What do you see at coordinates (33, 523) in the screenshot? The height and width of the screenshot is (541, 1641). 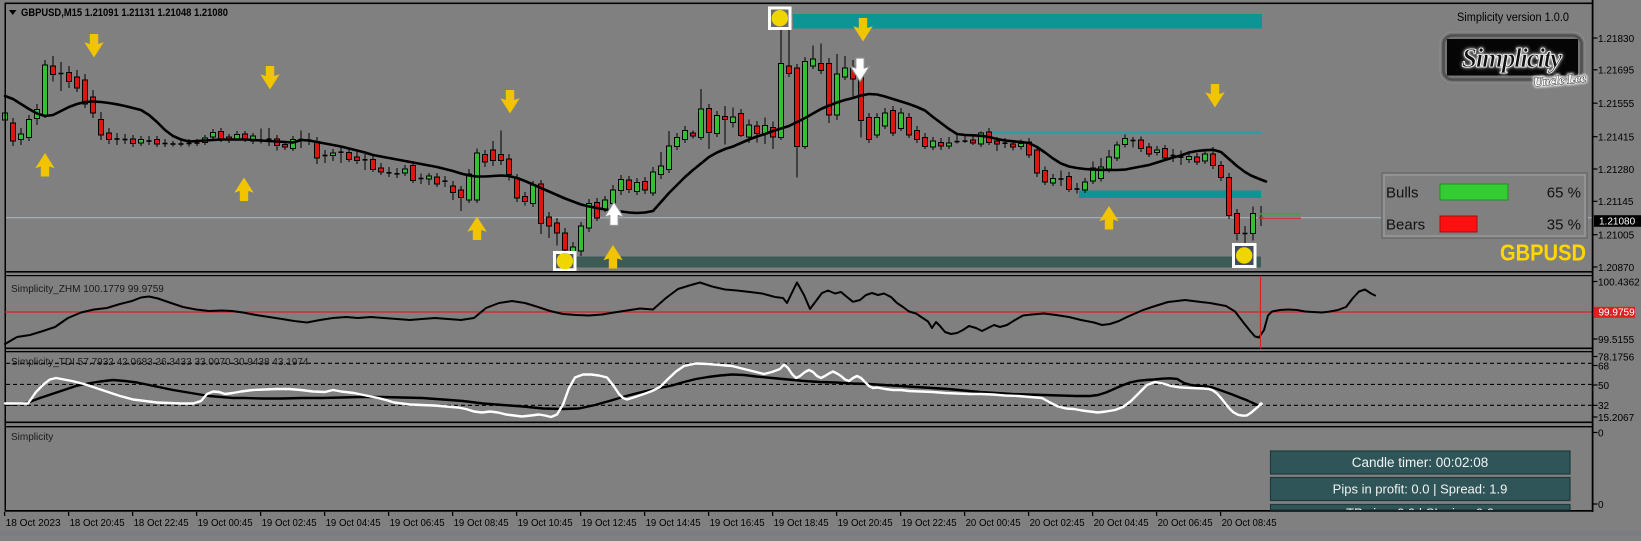 I see `svg-text: 18 Oct 2023` at bounding box center [33, 523].